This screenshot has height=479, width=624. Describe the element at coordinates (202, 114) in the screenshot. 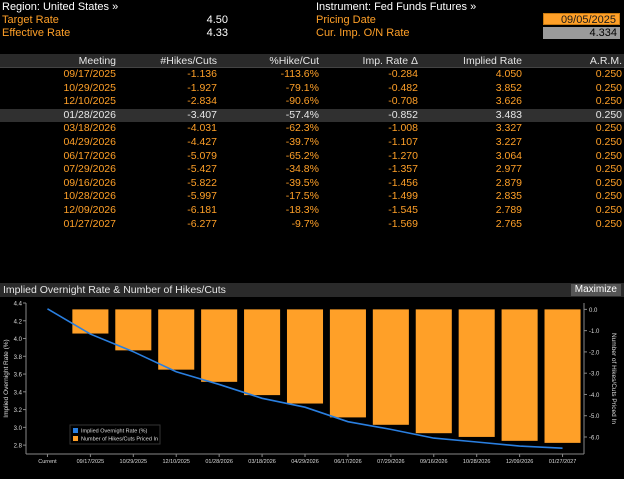

I see `hikes-cuts-cell: -3.407` at that location.